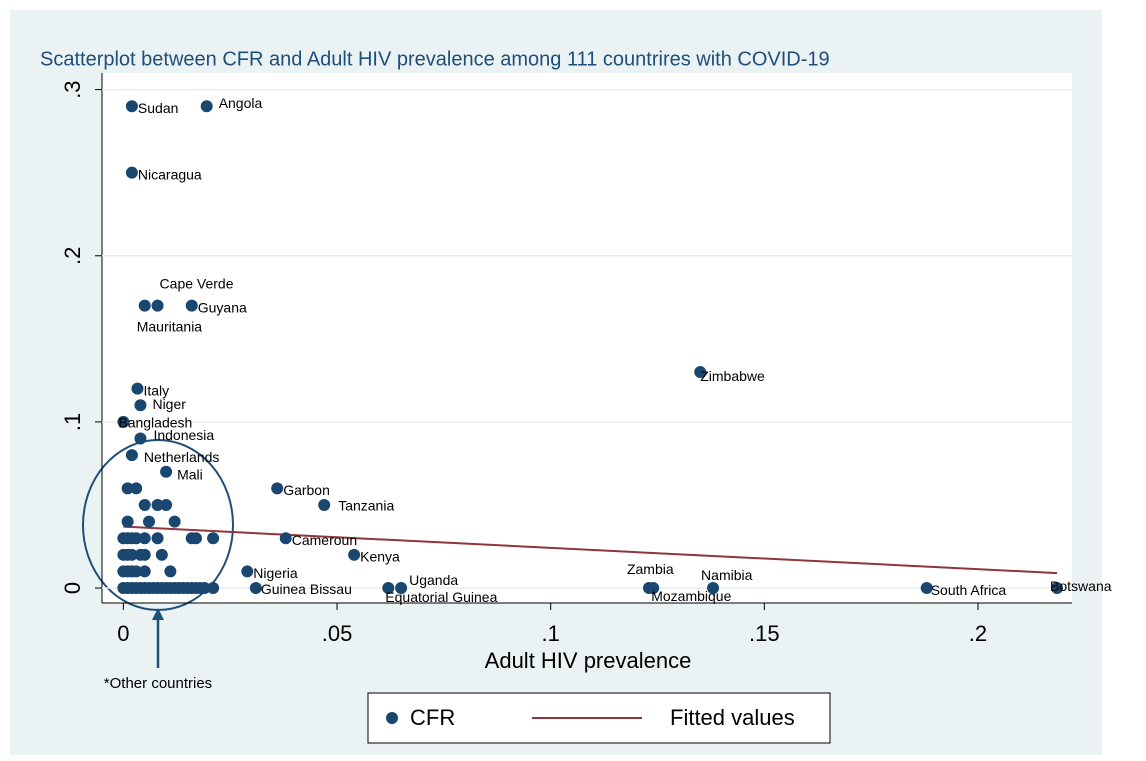 This screenshot has height=761, width=1146. I want to click on point-label: Italy, so click(156, 390).